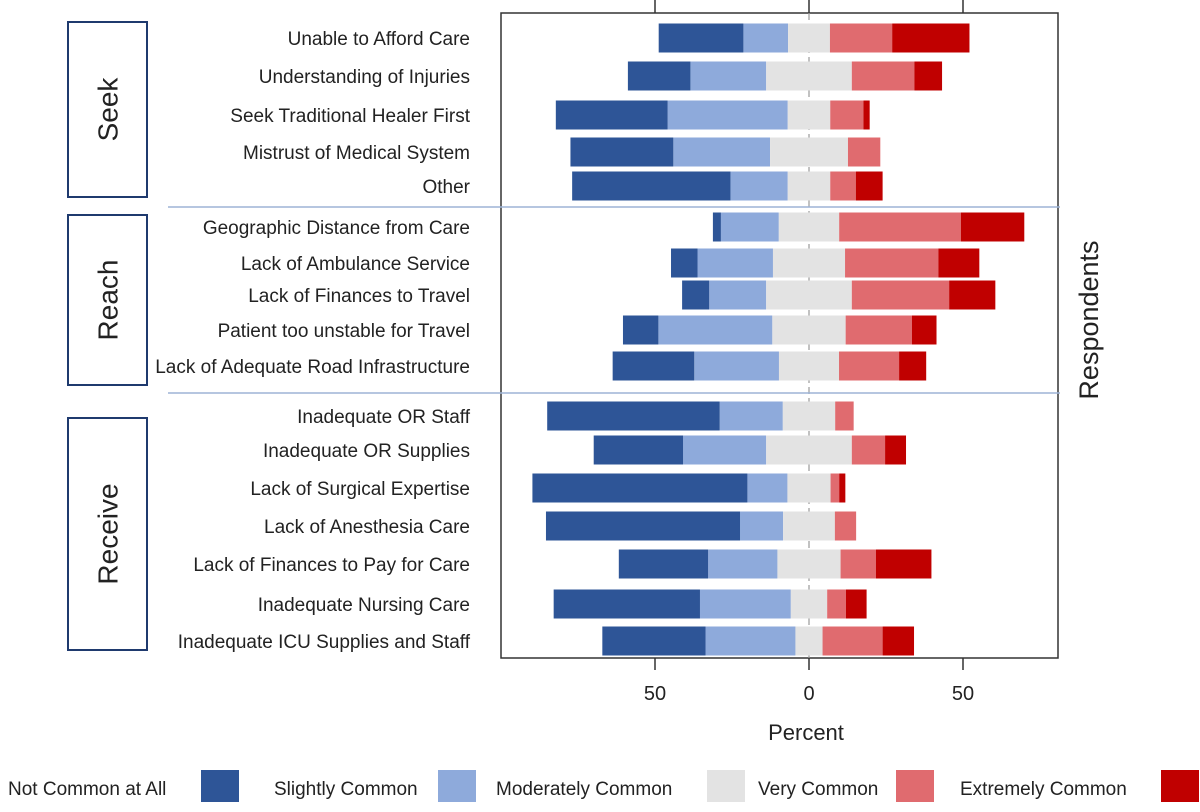 This screenshot has width=1200, height=812. Describe the element at coordinates (809, 416) in the screenshot. I see `bar-inadequate-or-staff-moderately-common` at that location.